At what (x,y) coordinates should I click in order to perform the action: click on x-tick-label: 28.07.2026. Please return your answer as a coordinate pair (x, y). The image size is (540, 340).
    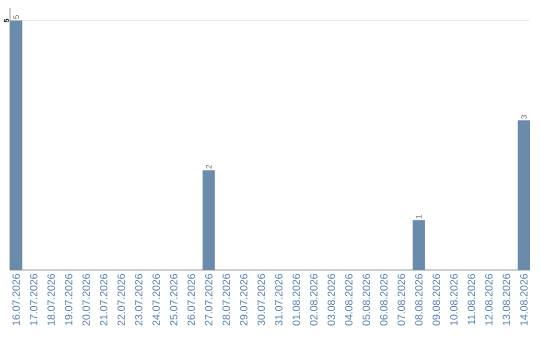
    Looking at the image, I should click on (226, 300).